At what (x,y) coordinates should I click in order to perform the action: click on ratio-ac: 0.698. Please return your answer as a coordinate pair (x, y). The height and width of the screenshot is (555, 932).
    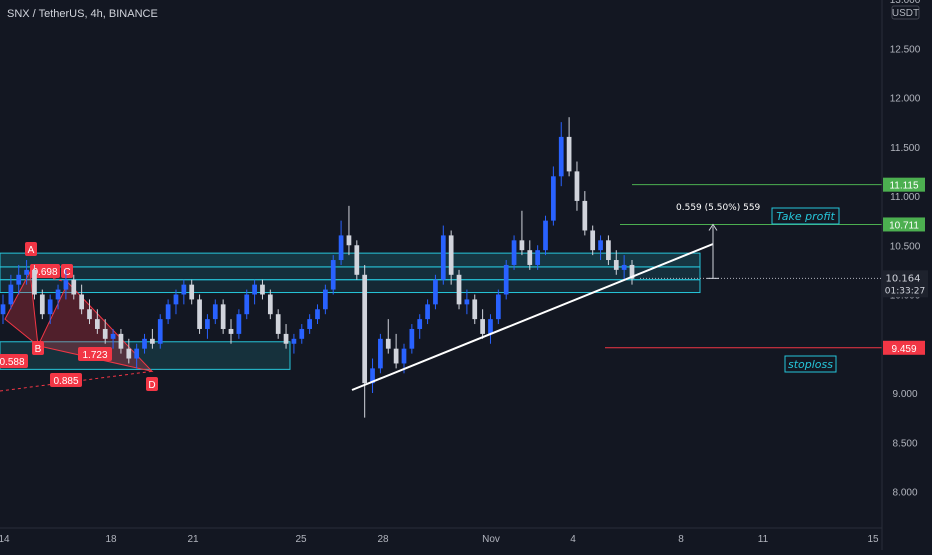
    Looking at the image, I should click on (44, 272).